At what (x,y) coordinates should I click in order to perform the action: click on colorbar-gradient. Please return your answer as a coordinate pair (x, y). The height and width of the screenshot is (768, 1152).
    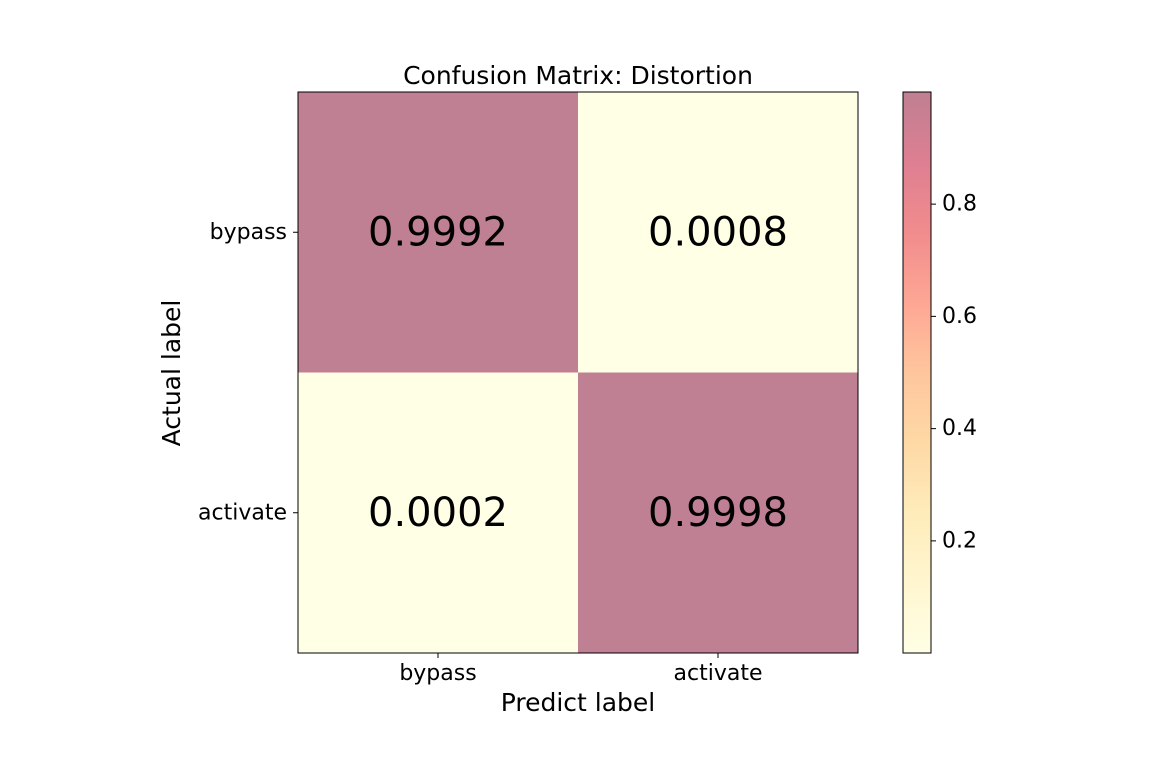
    Looking at the image, I should click on (917, 372).